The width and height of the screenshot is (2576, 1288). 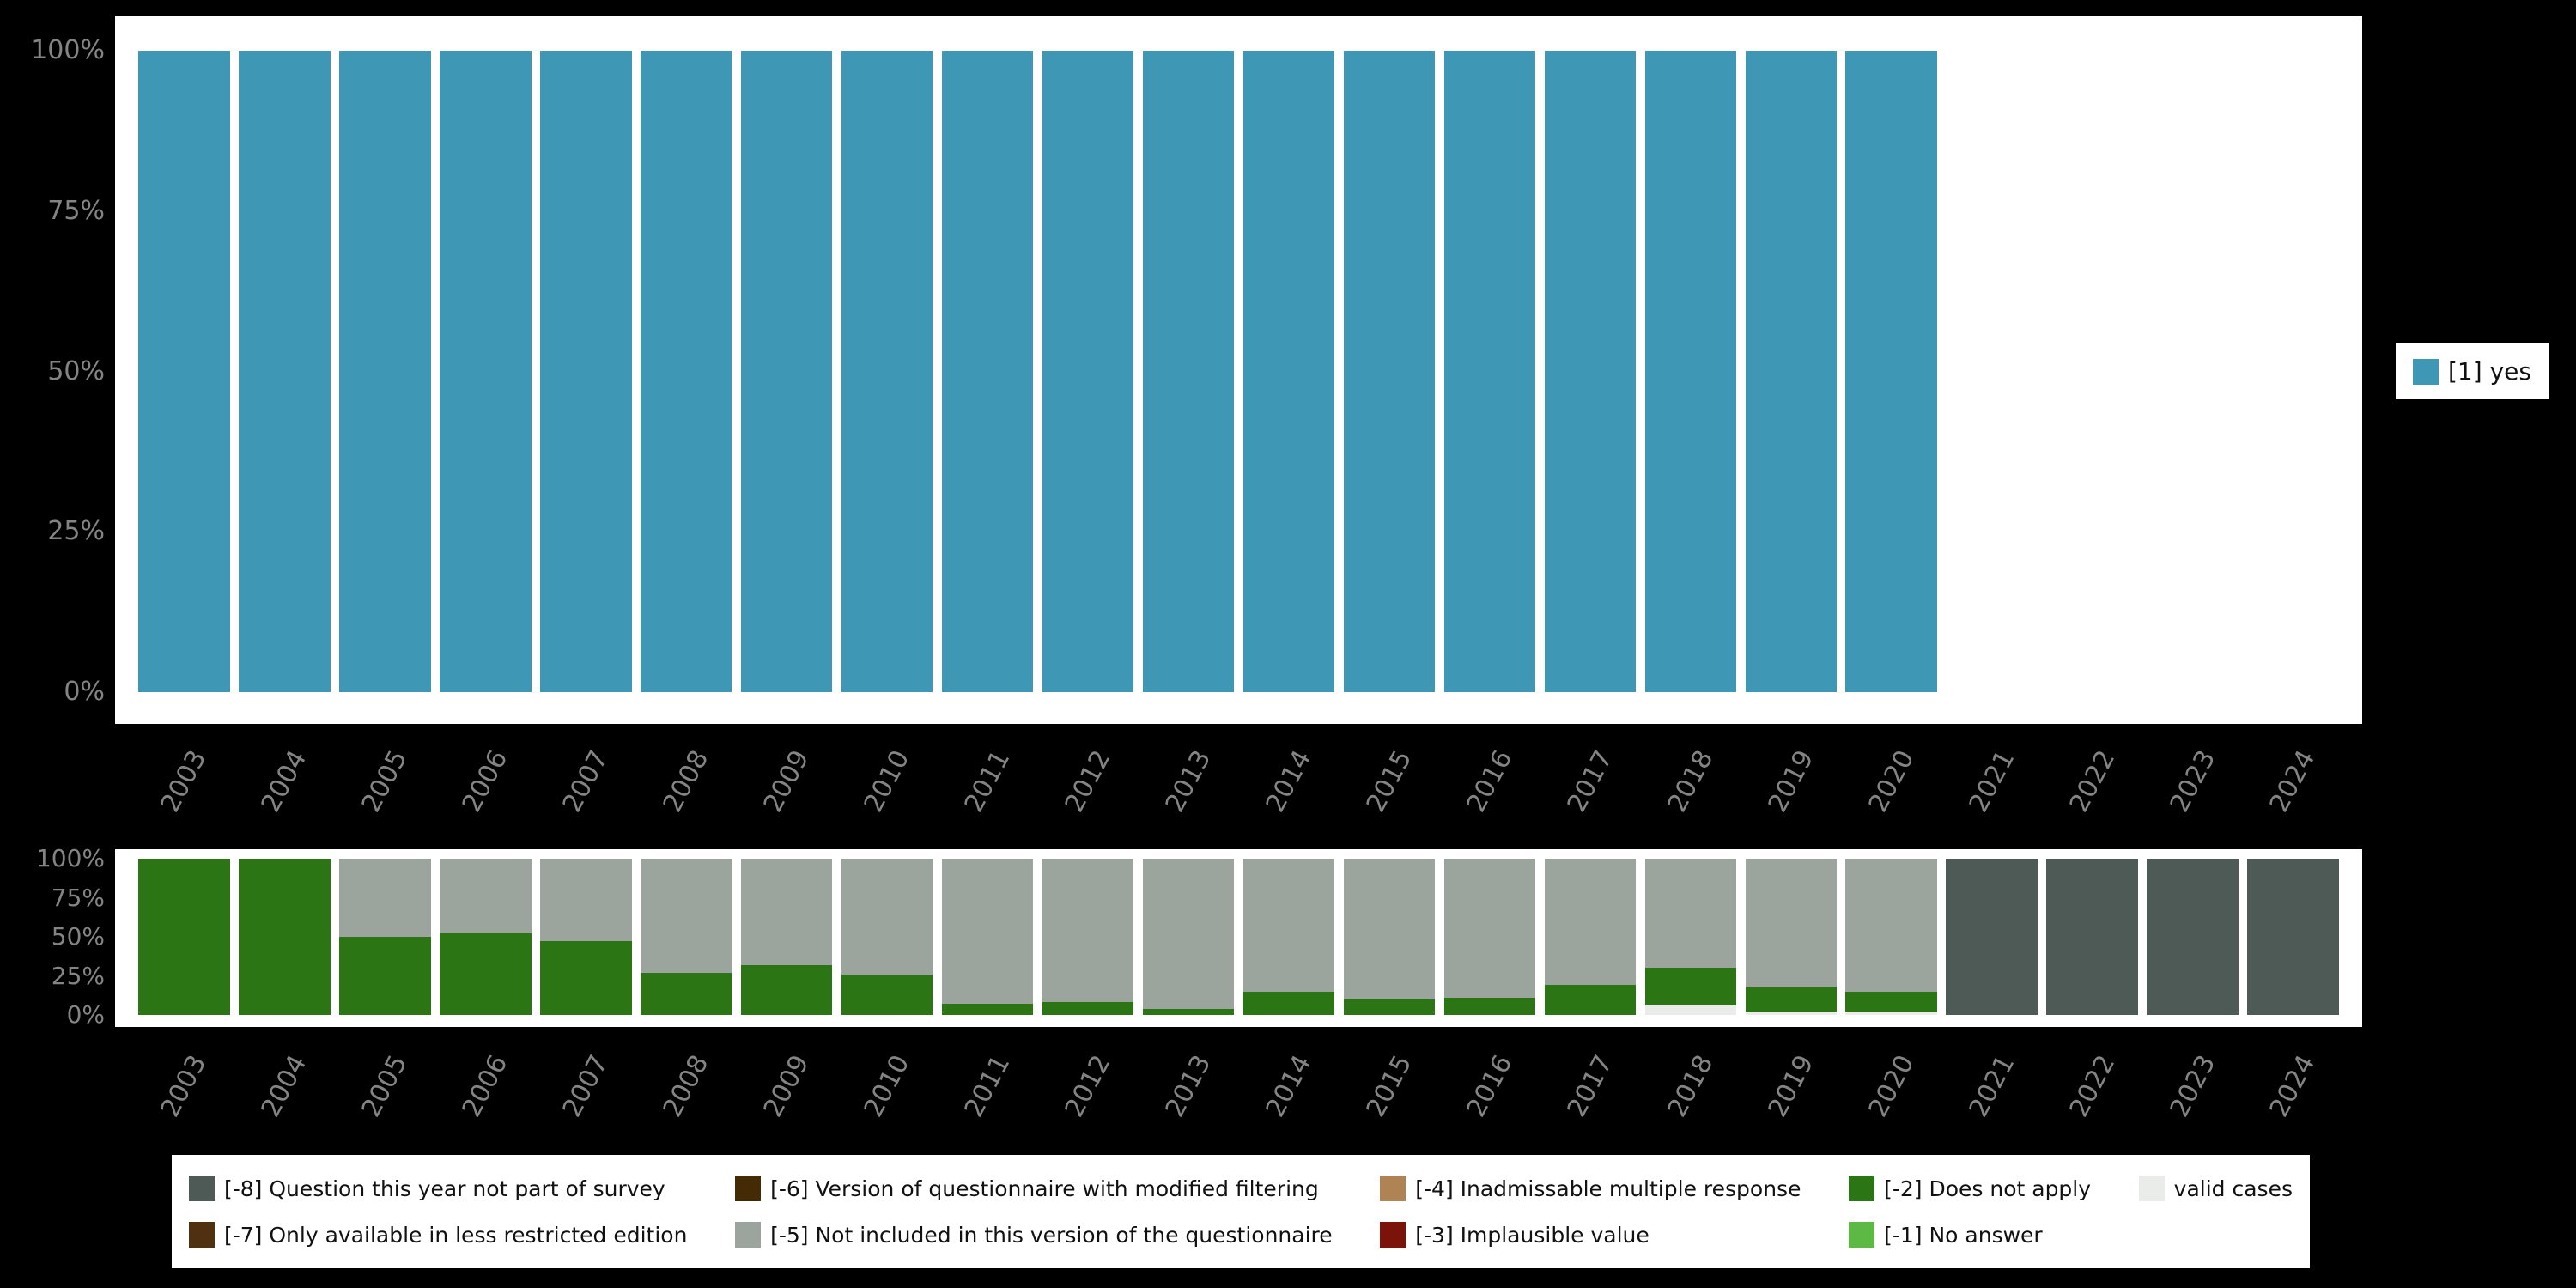 What do you see at coordinates (284, 781) in the screenshot?
I see `x-axis-label: 2004` at bounding box center [284, 781].